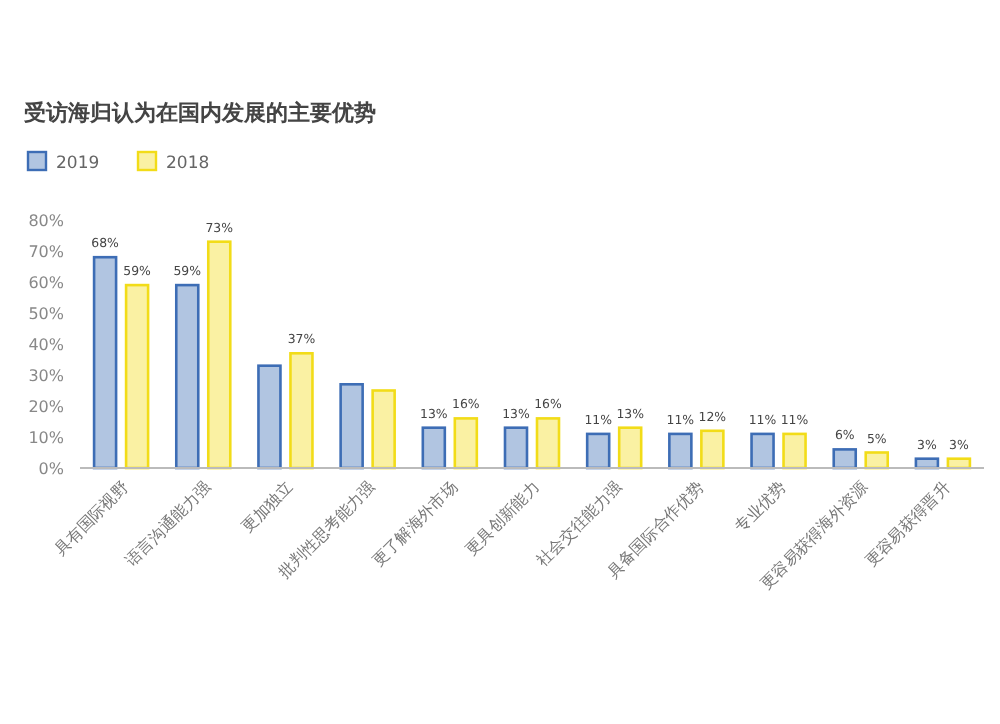  I want to click on y-tick-label: 10%, so click(46, 438).